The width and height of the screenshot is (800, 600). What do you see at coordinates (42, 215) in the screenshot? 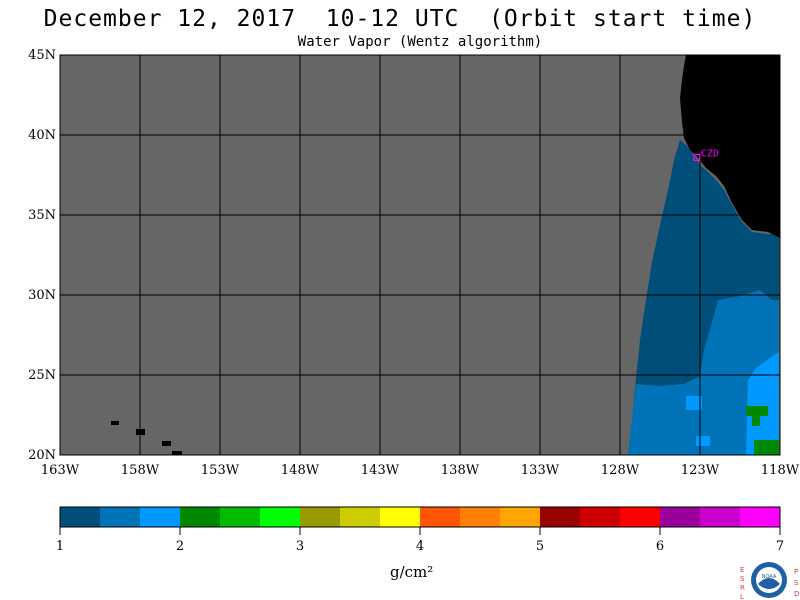
I see `lat-label: 35N` at bounding box center [42, 215].